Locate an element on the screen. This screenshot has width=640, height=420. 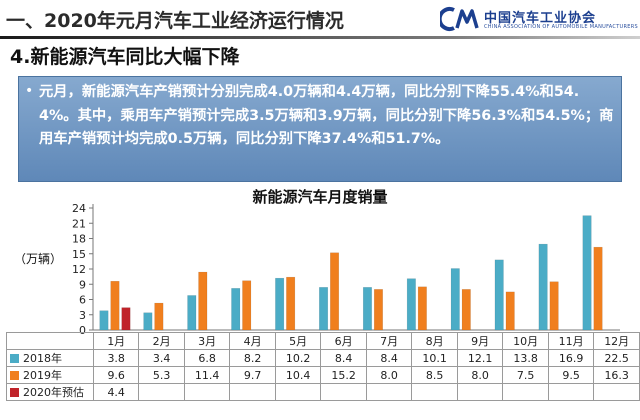
bar-2018年-2月 is located at coordinates (148, 321).